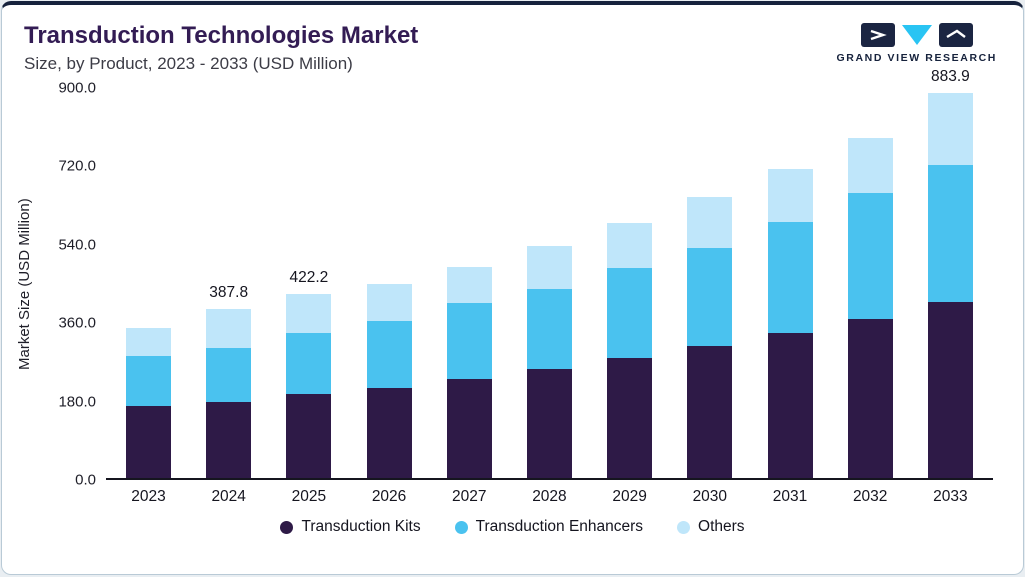 This screenshot has width=1025, height=577. Describe the element at coordinates (870, 256) in the screenshot. I see `bar-segment-transduction-enhancers-2032` at that location.